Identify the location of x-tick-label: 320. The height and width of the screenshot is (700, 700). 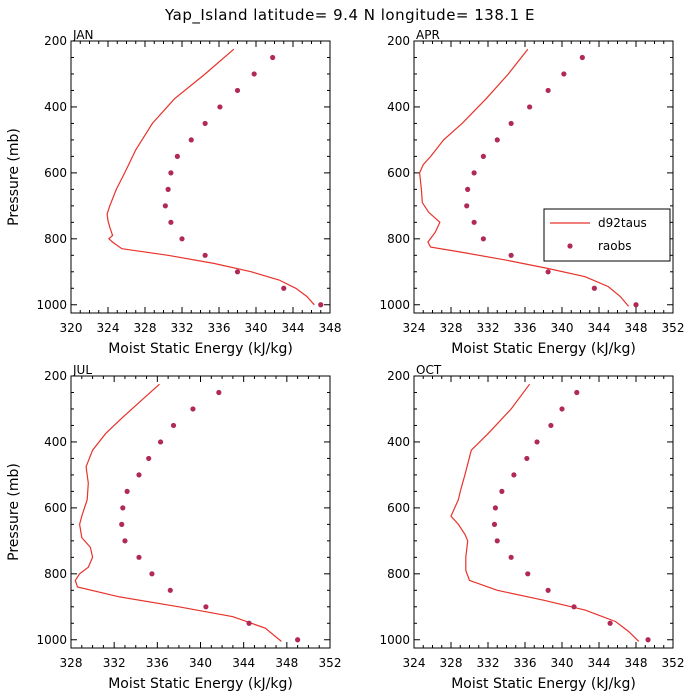
(71, 328).